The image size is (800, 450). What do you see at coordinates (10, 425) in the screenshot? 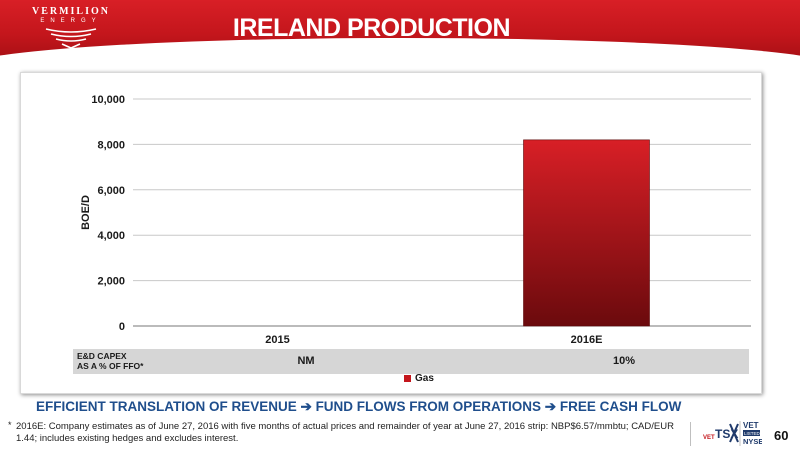
I see `footnote-marker: *` at bounding box center [10, 425].